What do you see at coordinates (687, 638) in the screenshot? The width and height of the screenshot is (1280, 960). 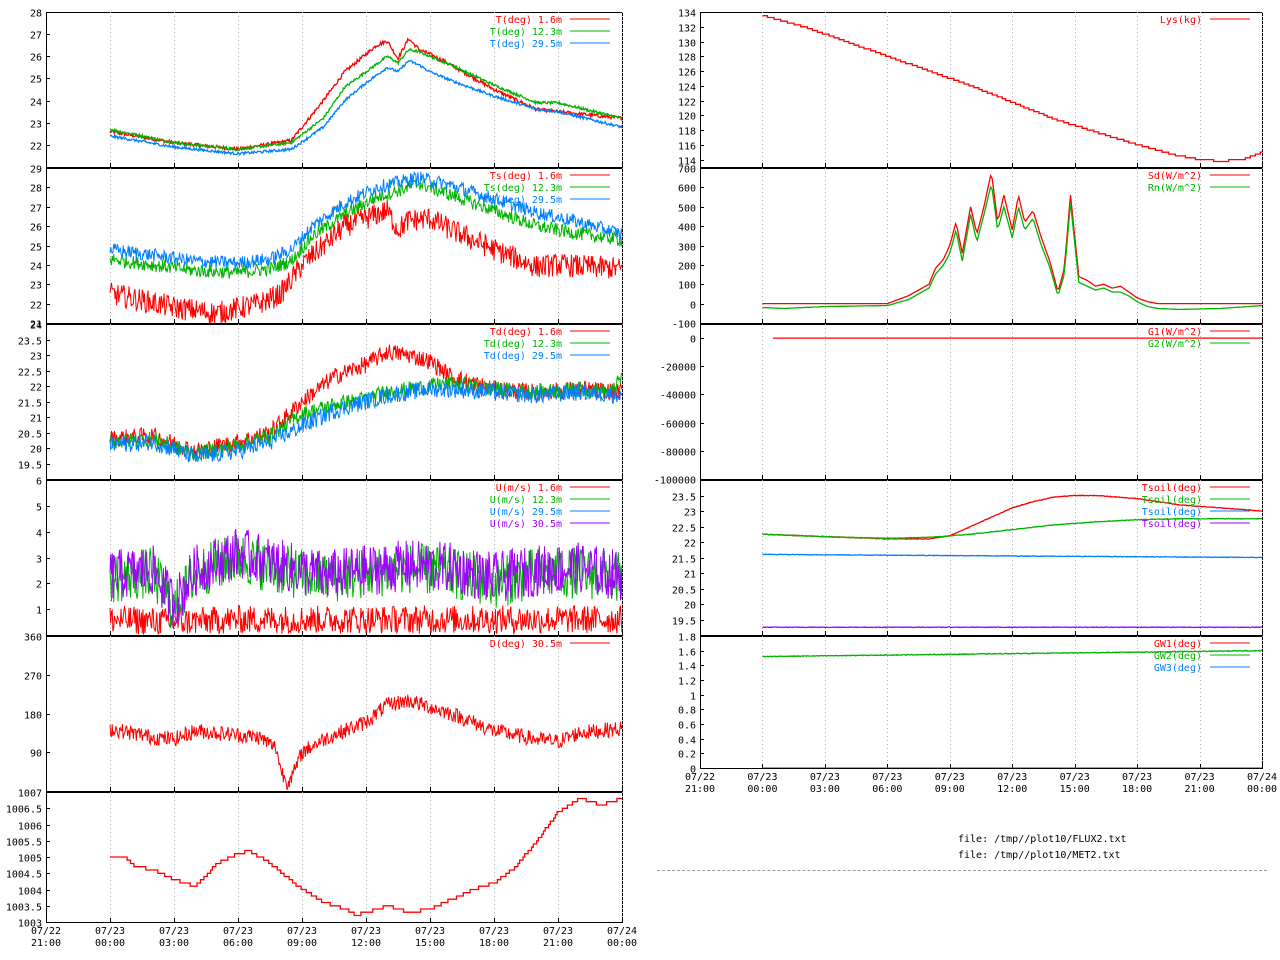 I see `y-tick-label: 1.8` at bounding box center [687, 638].